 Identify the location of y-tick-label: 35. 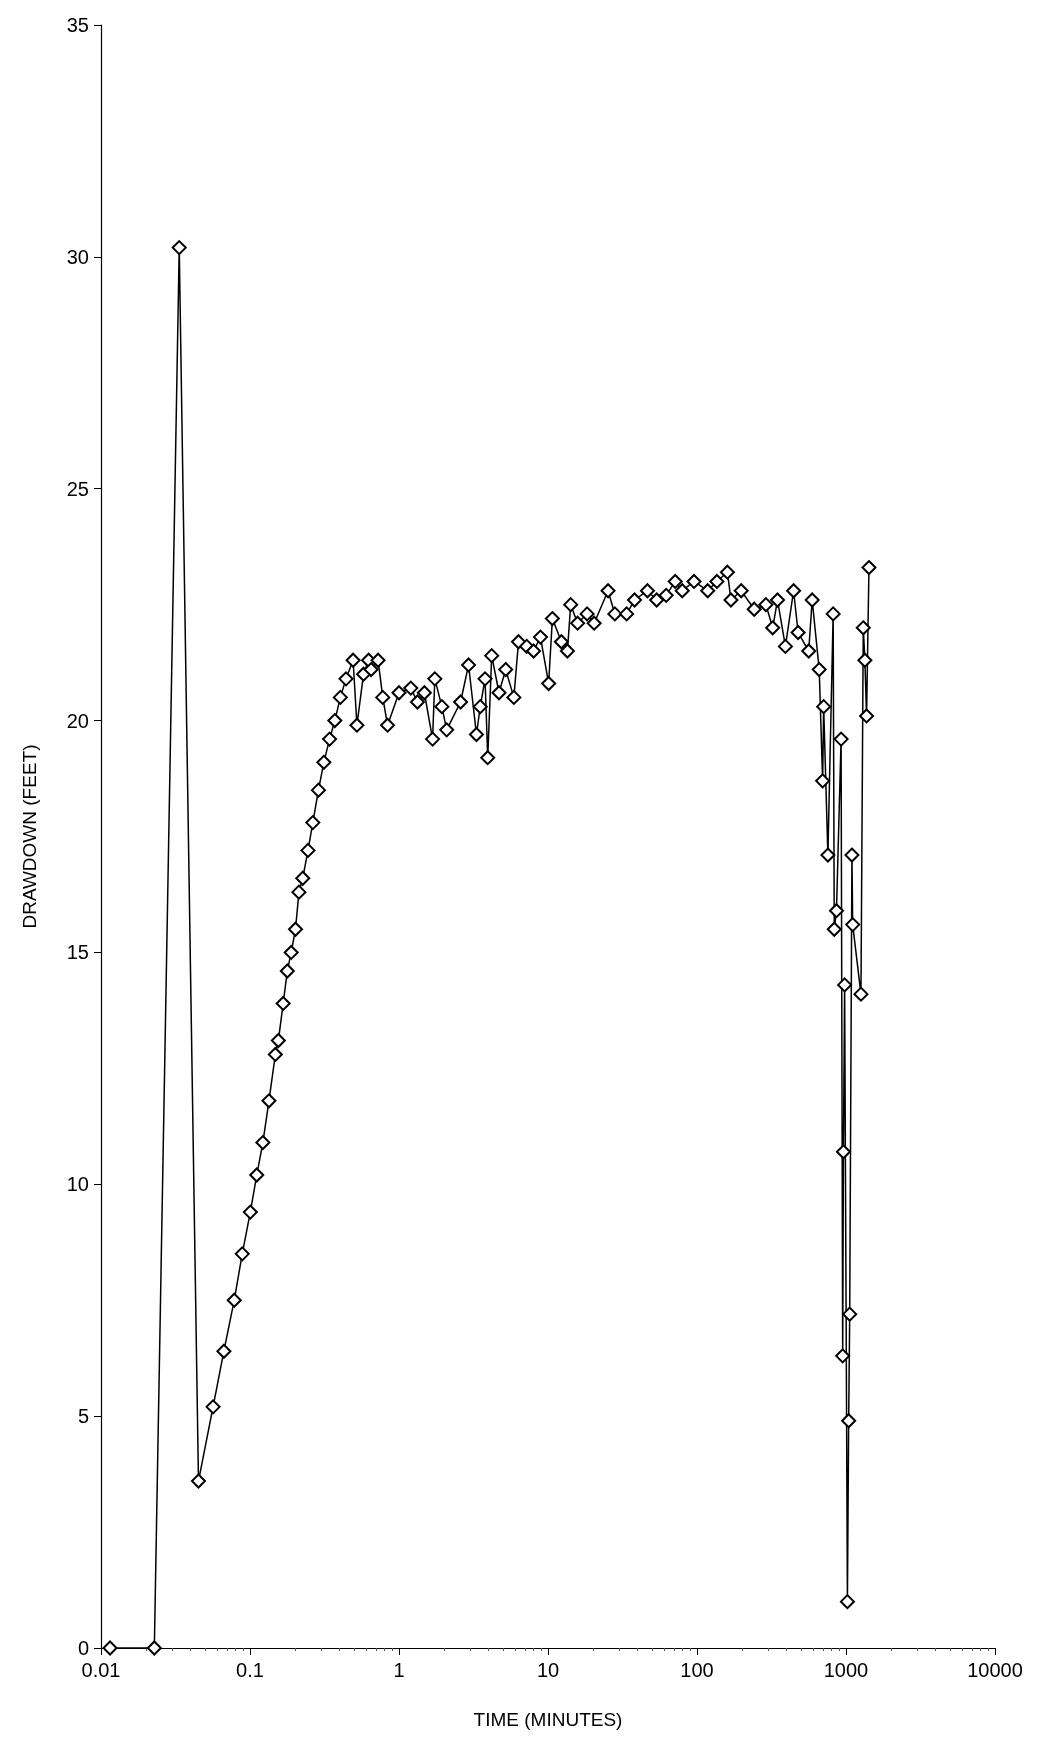
(77, 25).